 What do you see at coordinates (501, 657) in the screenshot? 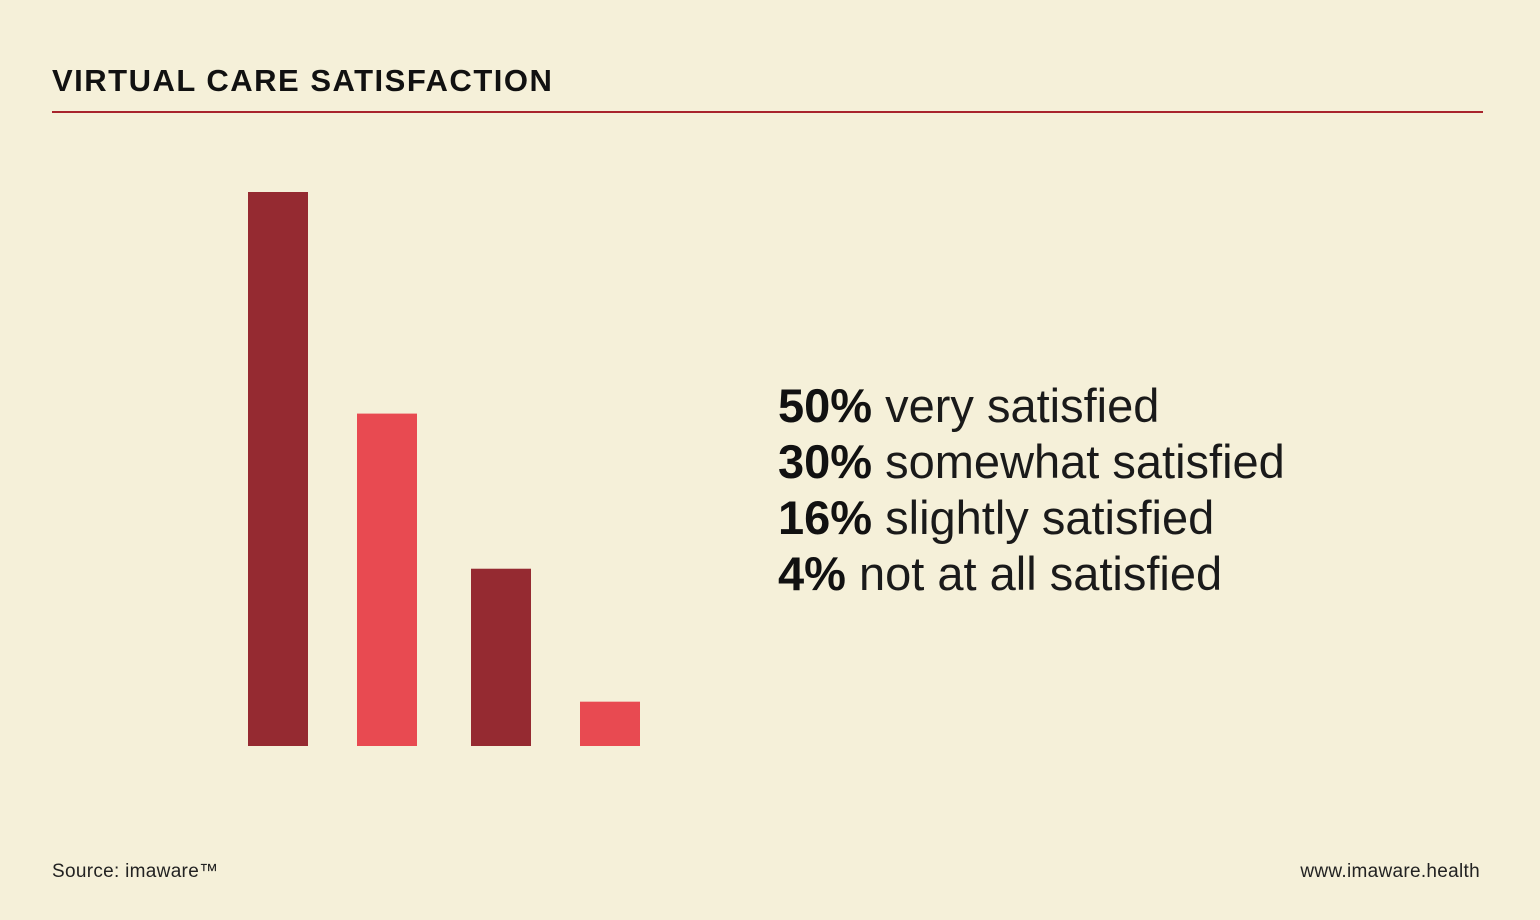
I see `bar-slightly-satisfied` at bounding box center [501, 657].